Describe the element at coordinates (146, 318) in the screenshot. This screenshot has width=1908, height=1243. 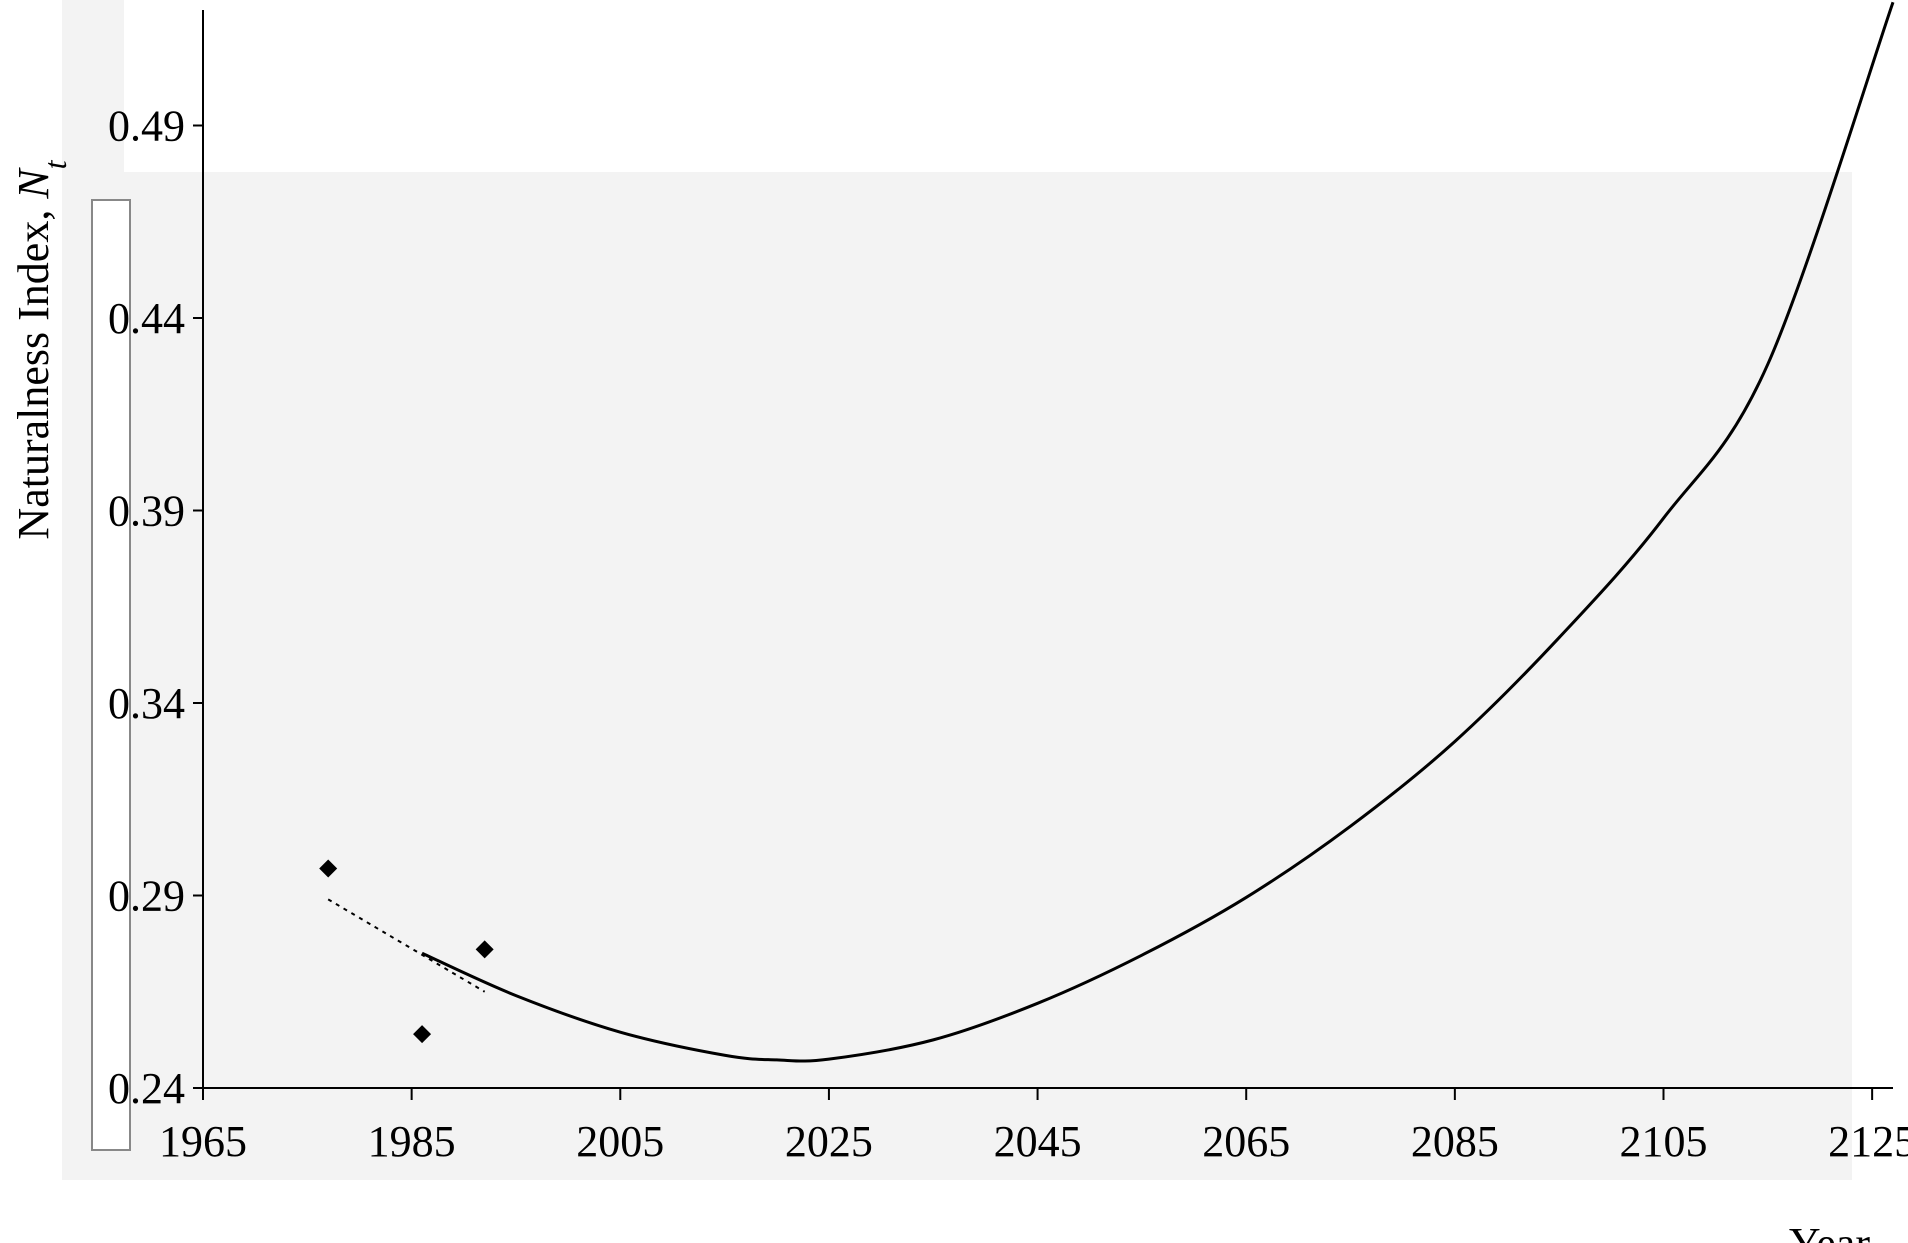
I see `y-tick-label: 0.44` at that location.